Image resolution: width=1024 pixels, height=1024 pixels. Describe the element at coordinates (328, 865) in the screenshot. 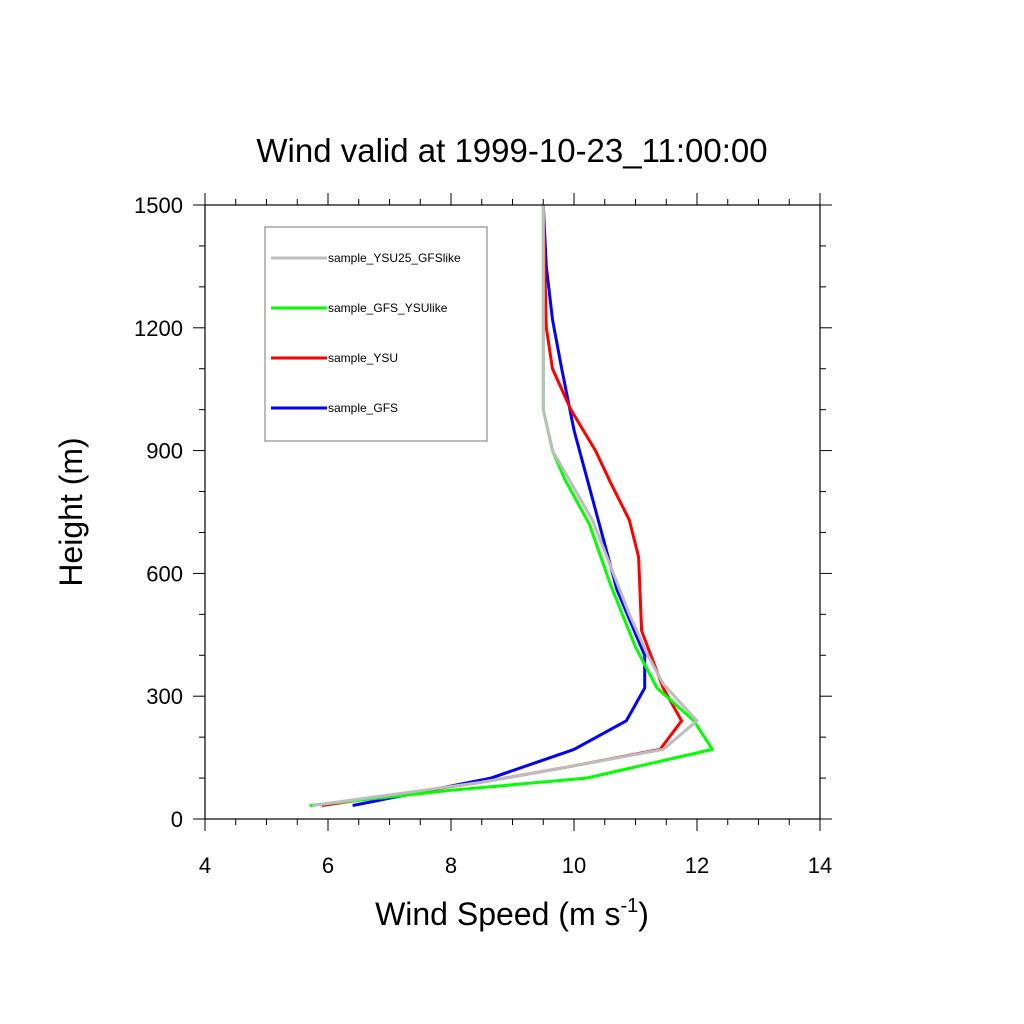

I see `x-tick-label: 6` at that location.